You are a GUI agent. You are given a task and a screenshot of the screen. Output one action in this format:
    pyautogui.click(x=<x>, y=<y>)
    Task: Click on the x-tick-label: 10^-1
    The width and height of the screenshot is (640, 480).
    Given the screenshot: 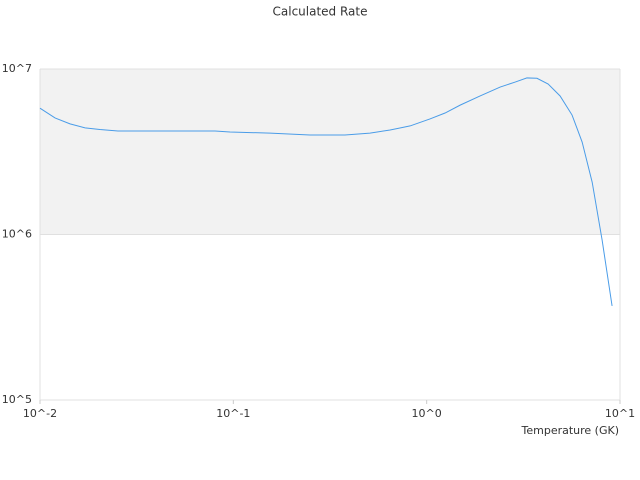 What is the action you would take?
    pyautogui.click(x=233, y=413)
    